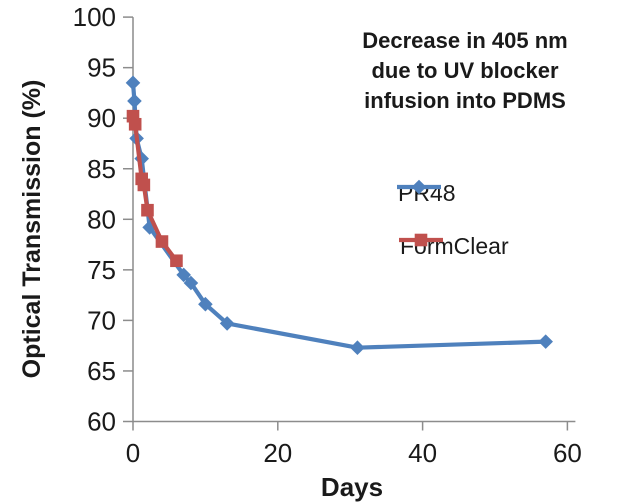 This screenshot has height=502, width=620. I want to click on y-tick-label: 85, so click(101, 169).